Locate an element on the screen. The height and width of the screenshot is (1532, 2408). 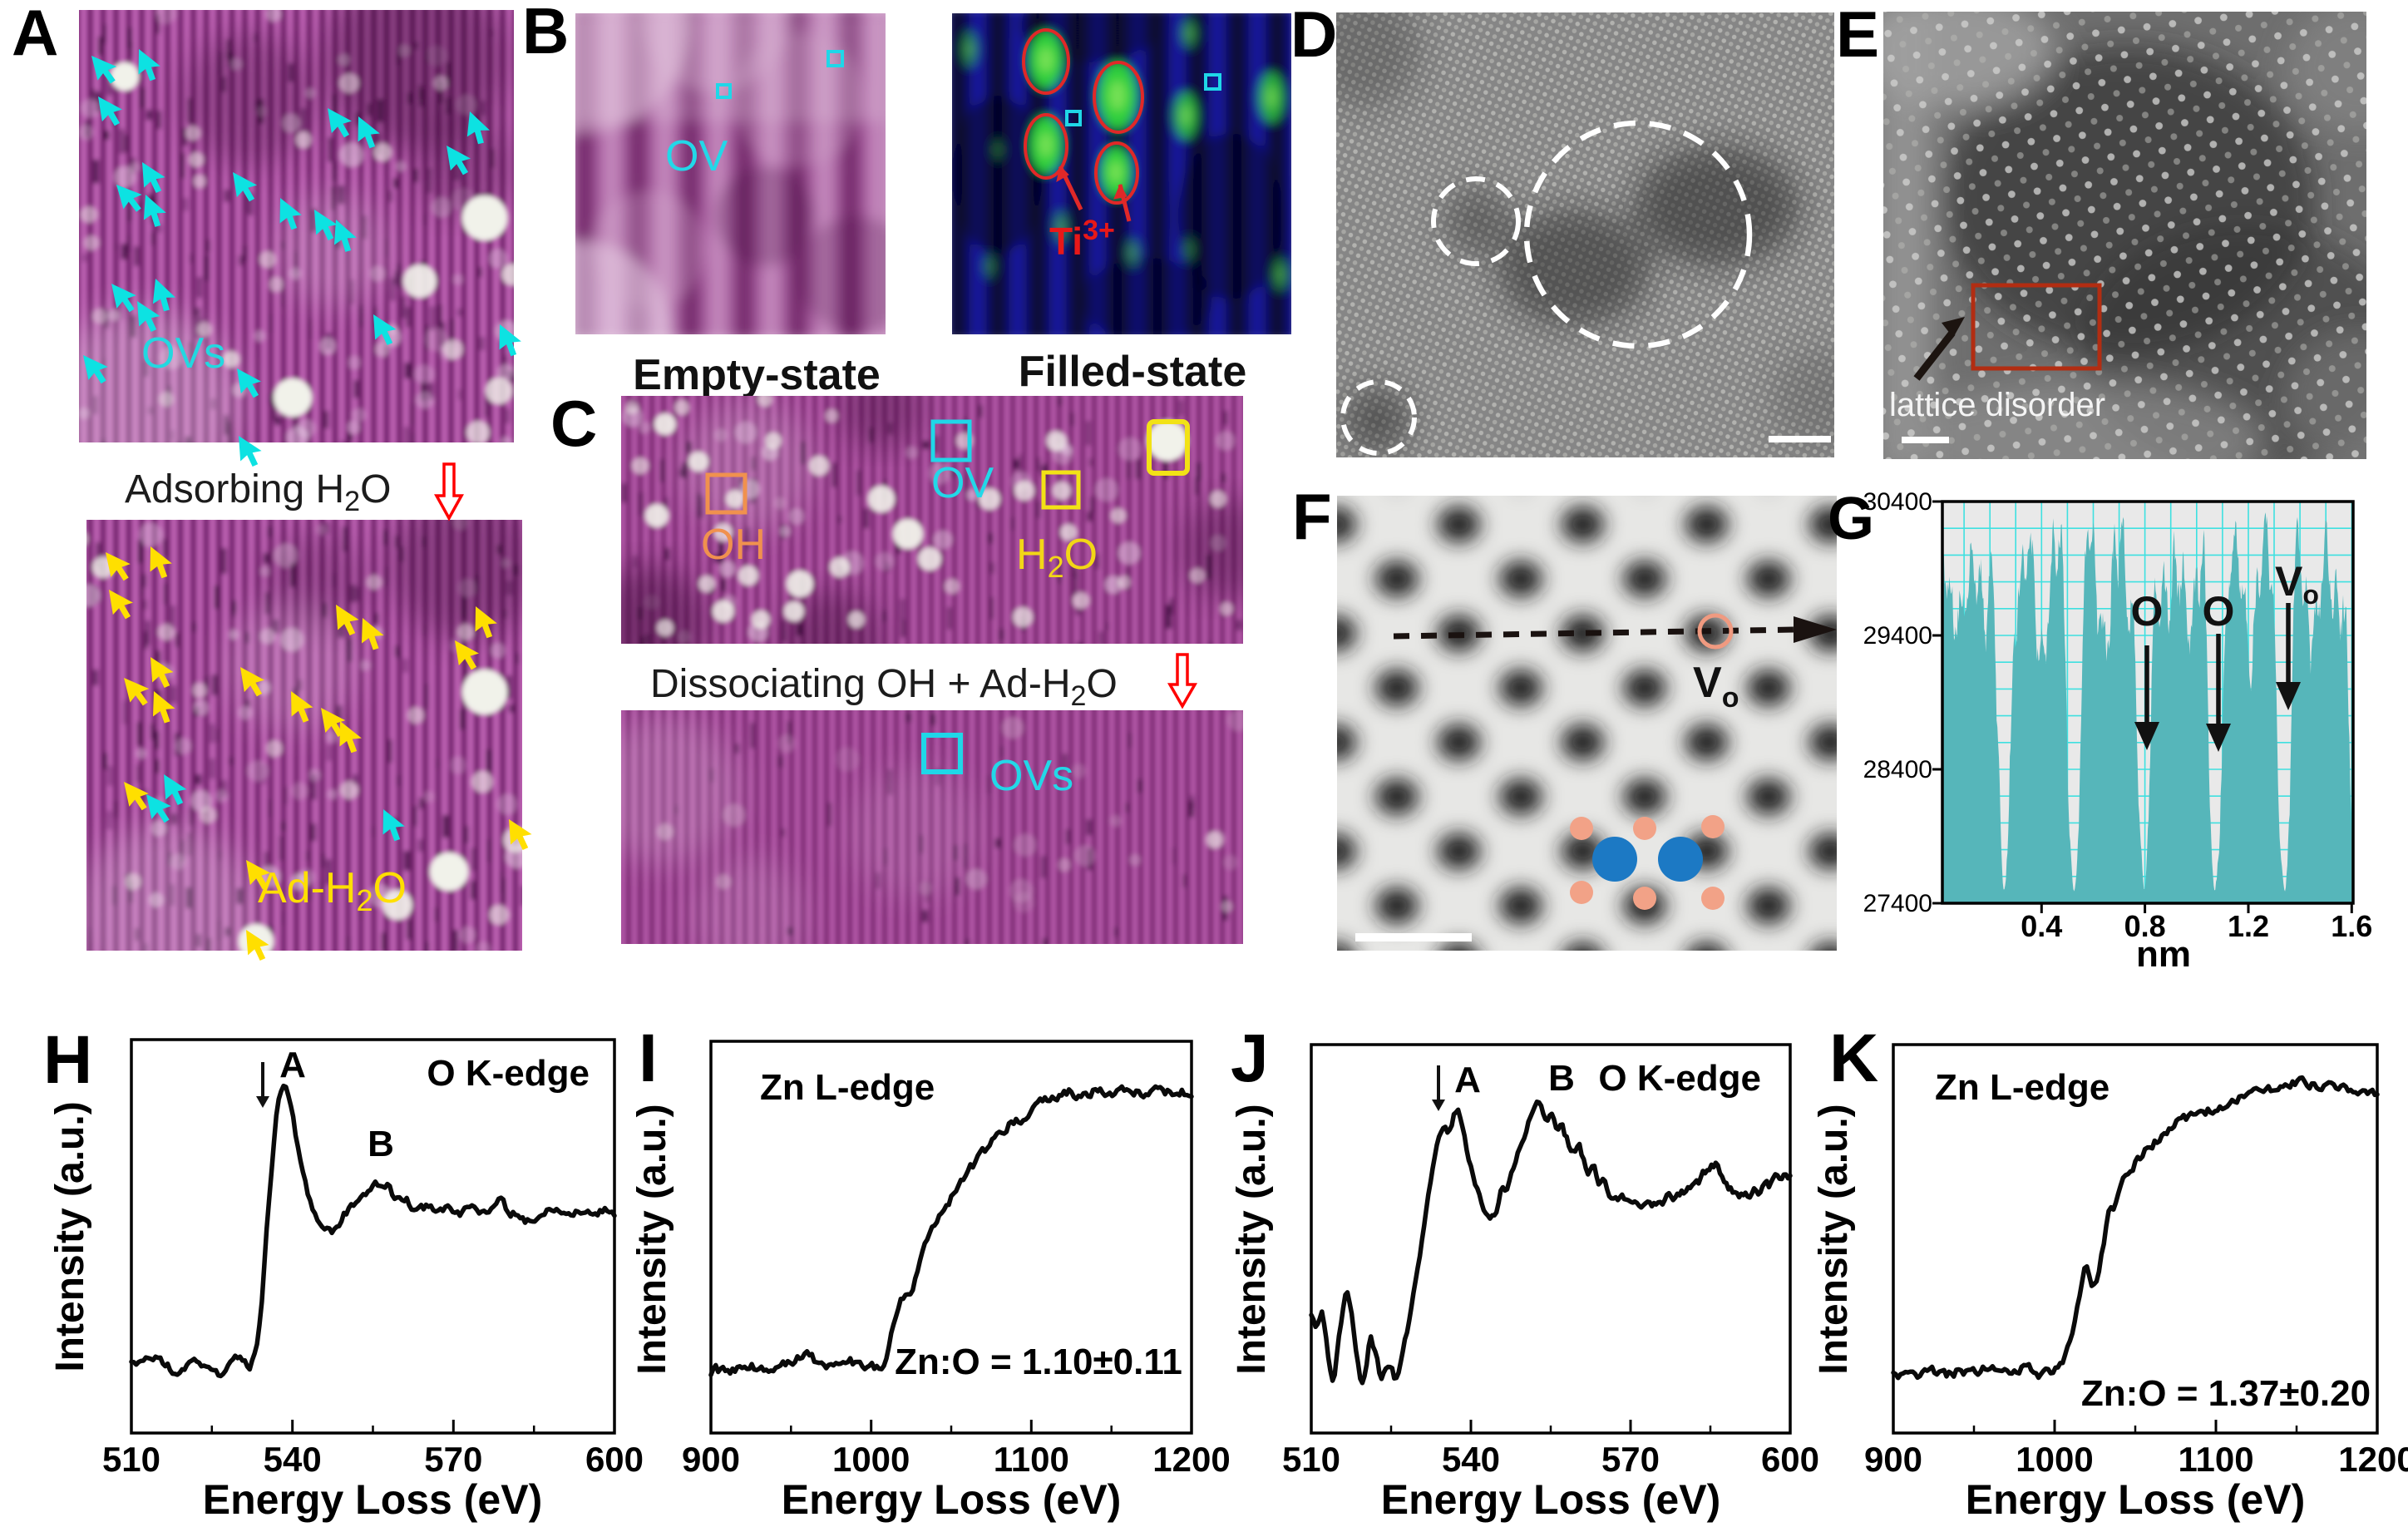
svg-text: C is located at coordinates (574, 424).